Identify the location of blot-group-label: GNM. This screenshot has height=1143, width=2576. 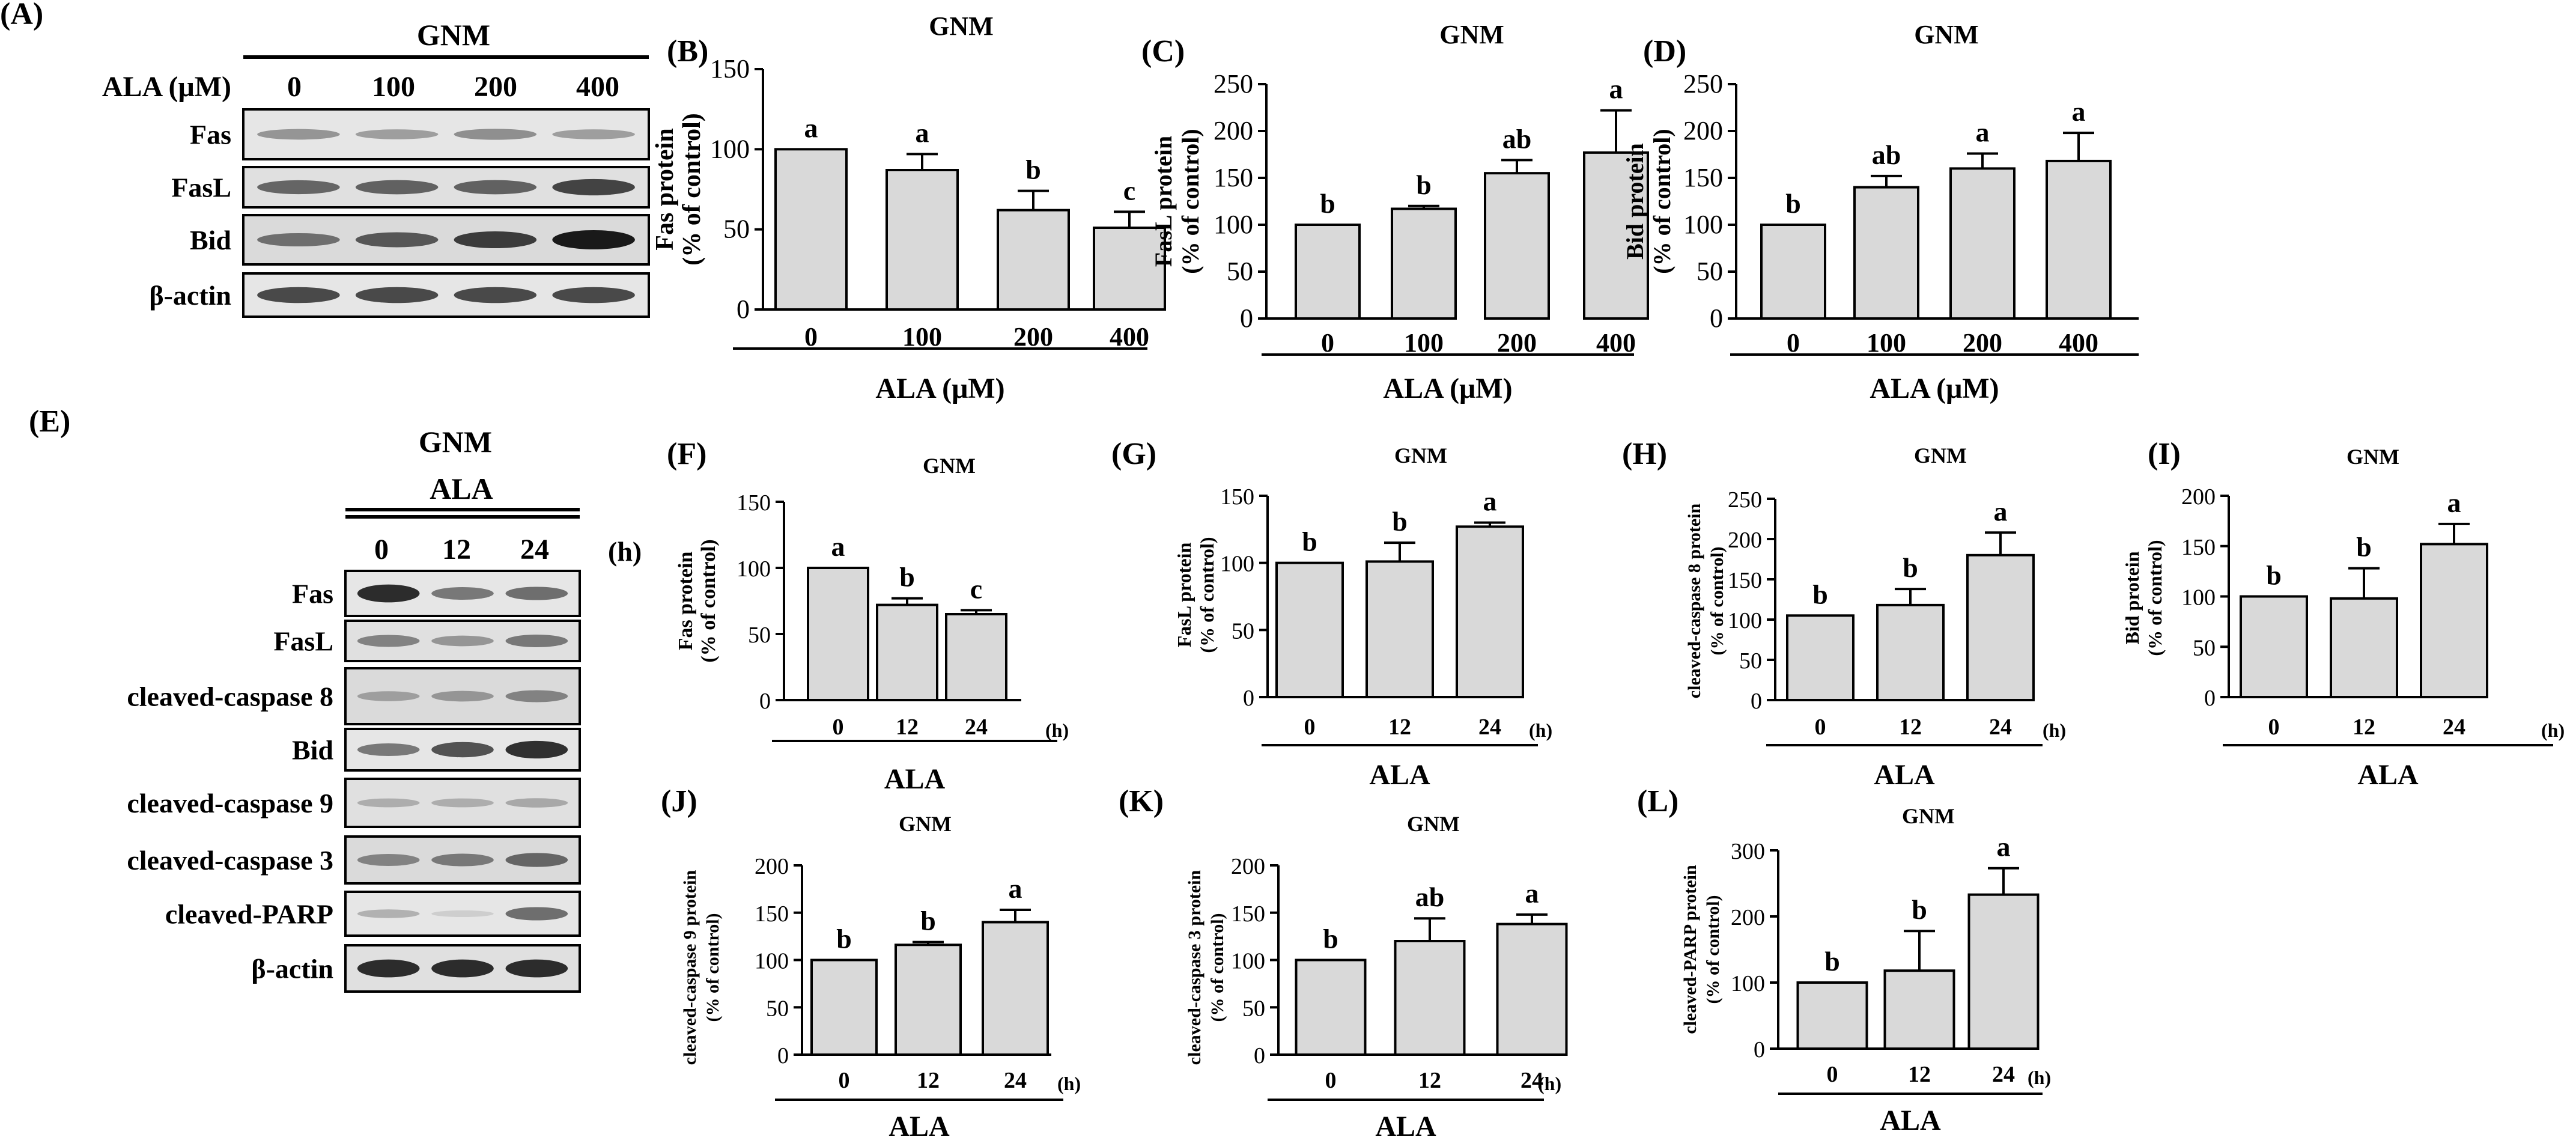
(453, 35).